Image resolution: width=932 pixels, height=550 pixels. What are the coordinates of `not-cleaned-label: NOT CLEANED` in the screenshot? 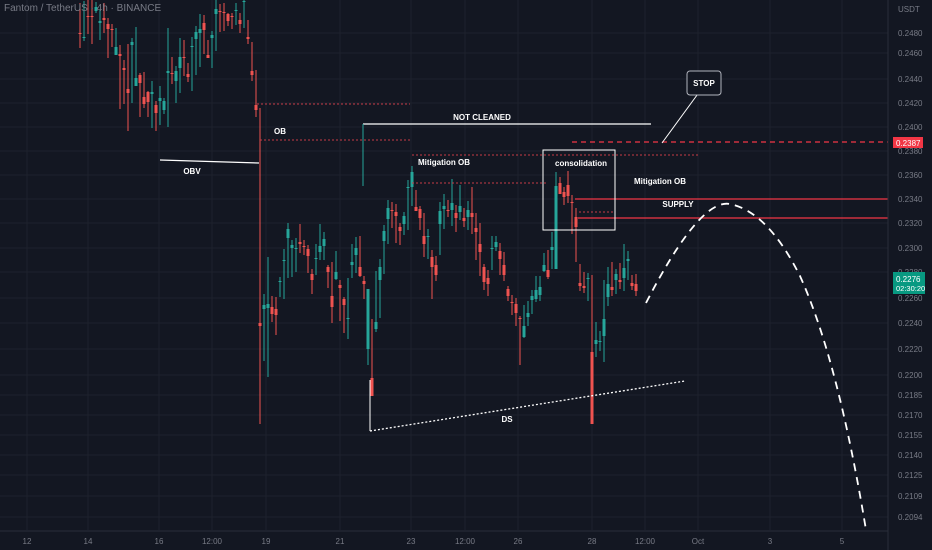 It's located at (482, 117).